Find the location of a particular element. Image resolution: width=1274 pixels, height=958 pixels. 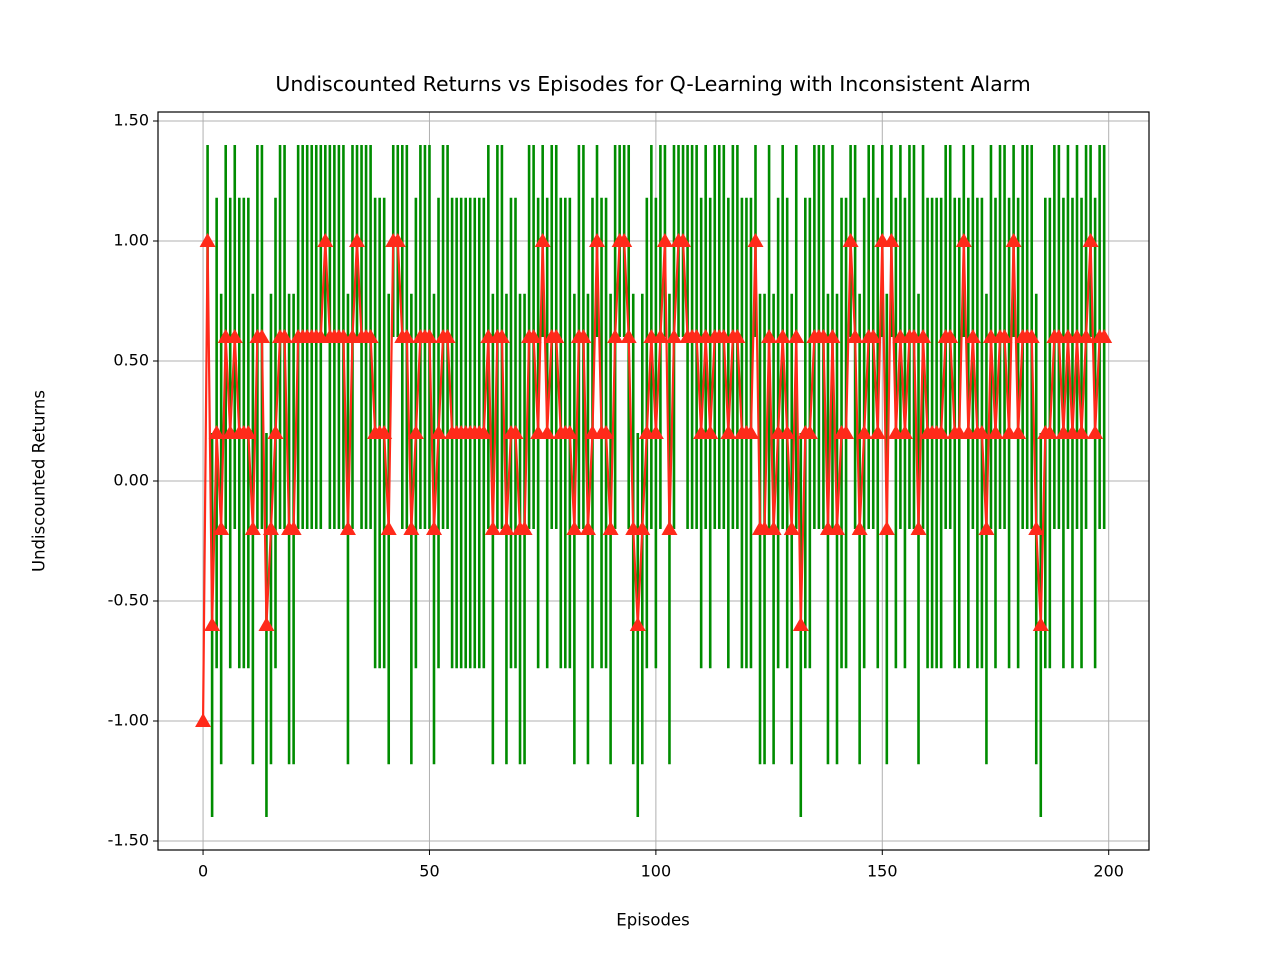

y-axis-label: Undiscounted Returns is located at coordinates (39, 481).